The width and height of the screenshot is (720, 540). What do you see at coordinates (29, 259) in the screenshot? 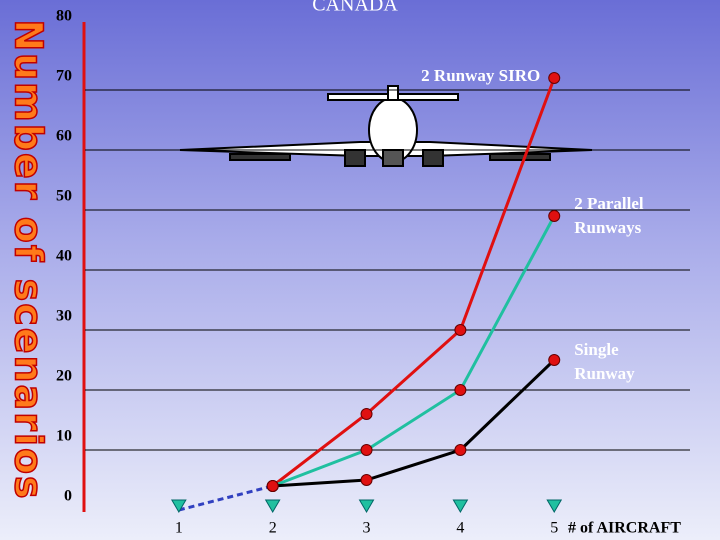
I see `y-axis-label: Number of scenarios` at bounding box center [29, 259].